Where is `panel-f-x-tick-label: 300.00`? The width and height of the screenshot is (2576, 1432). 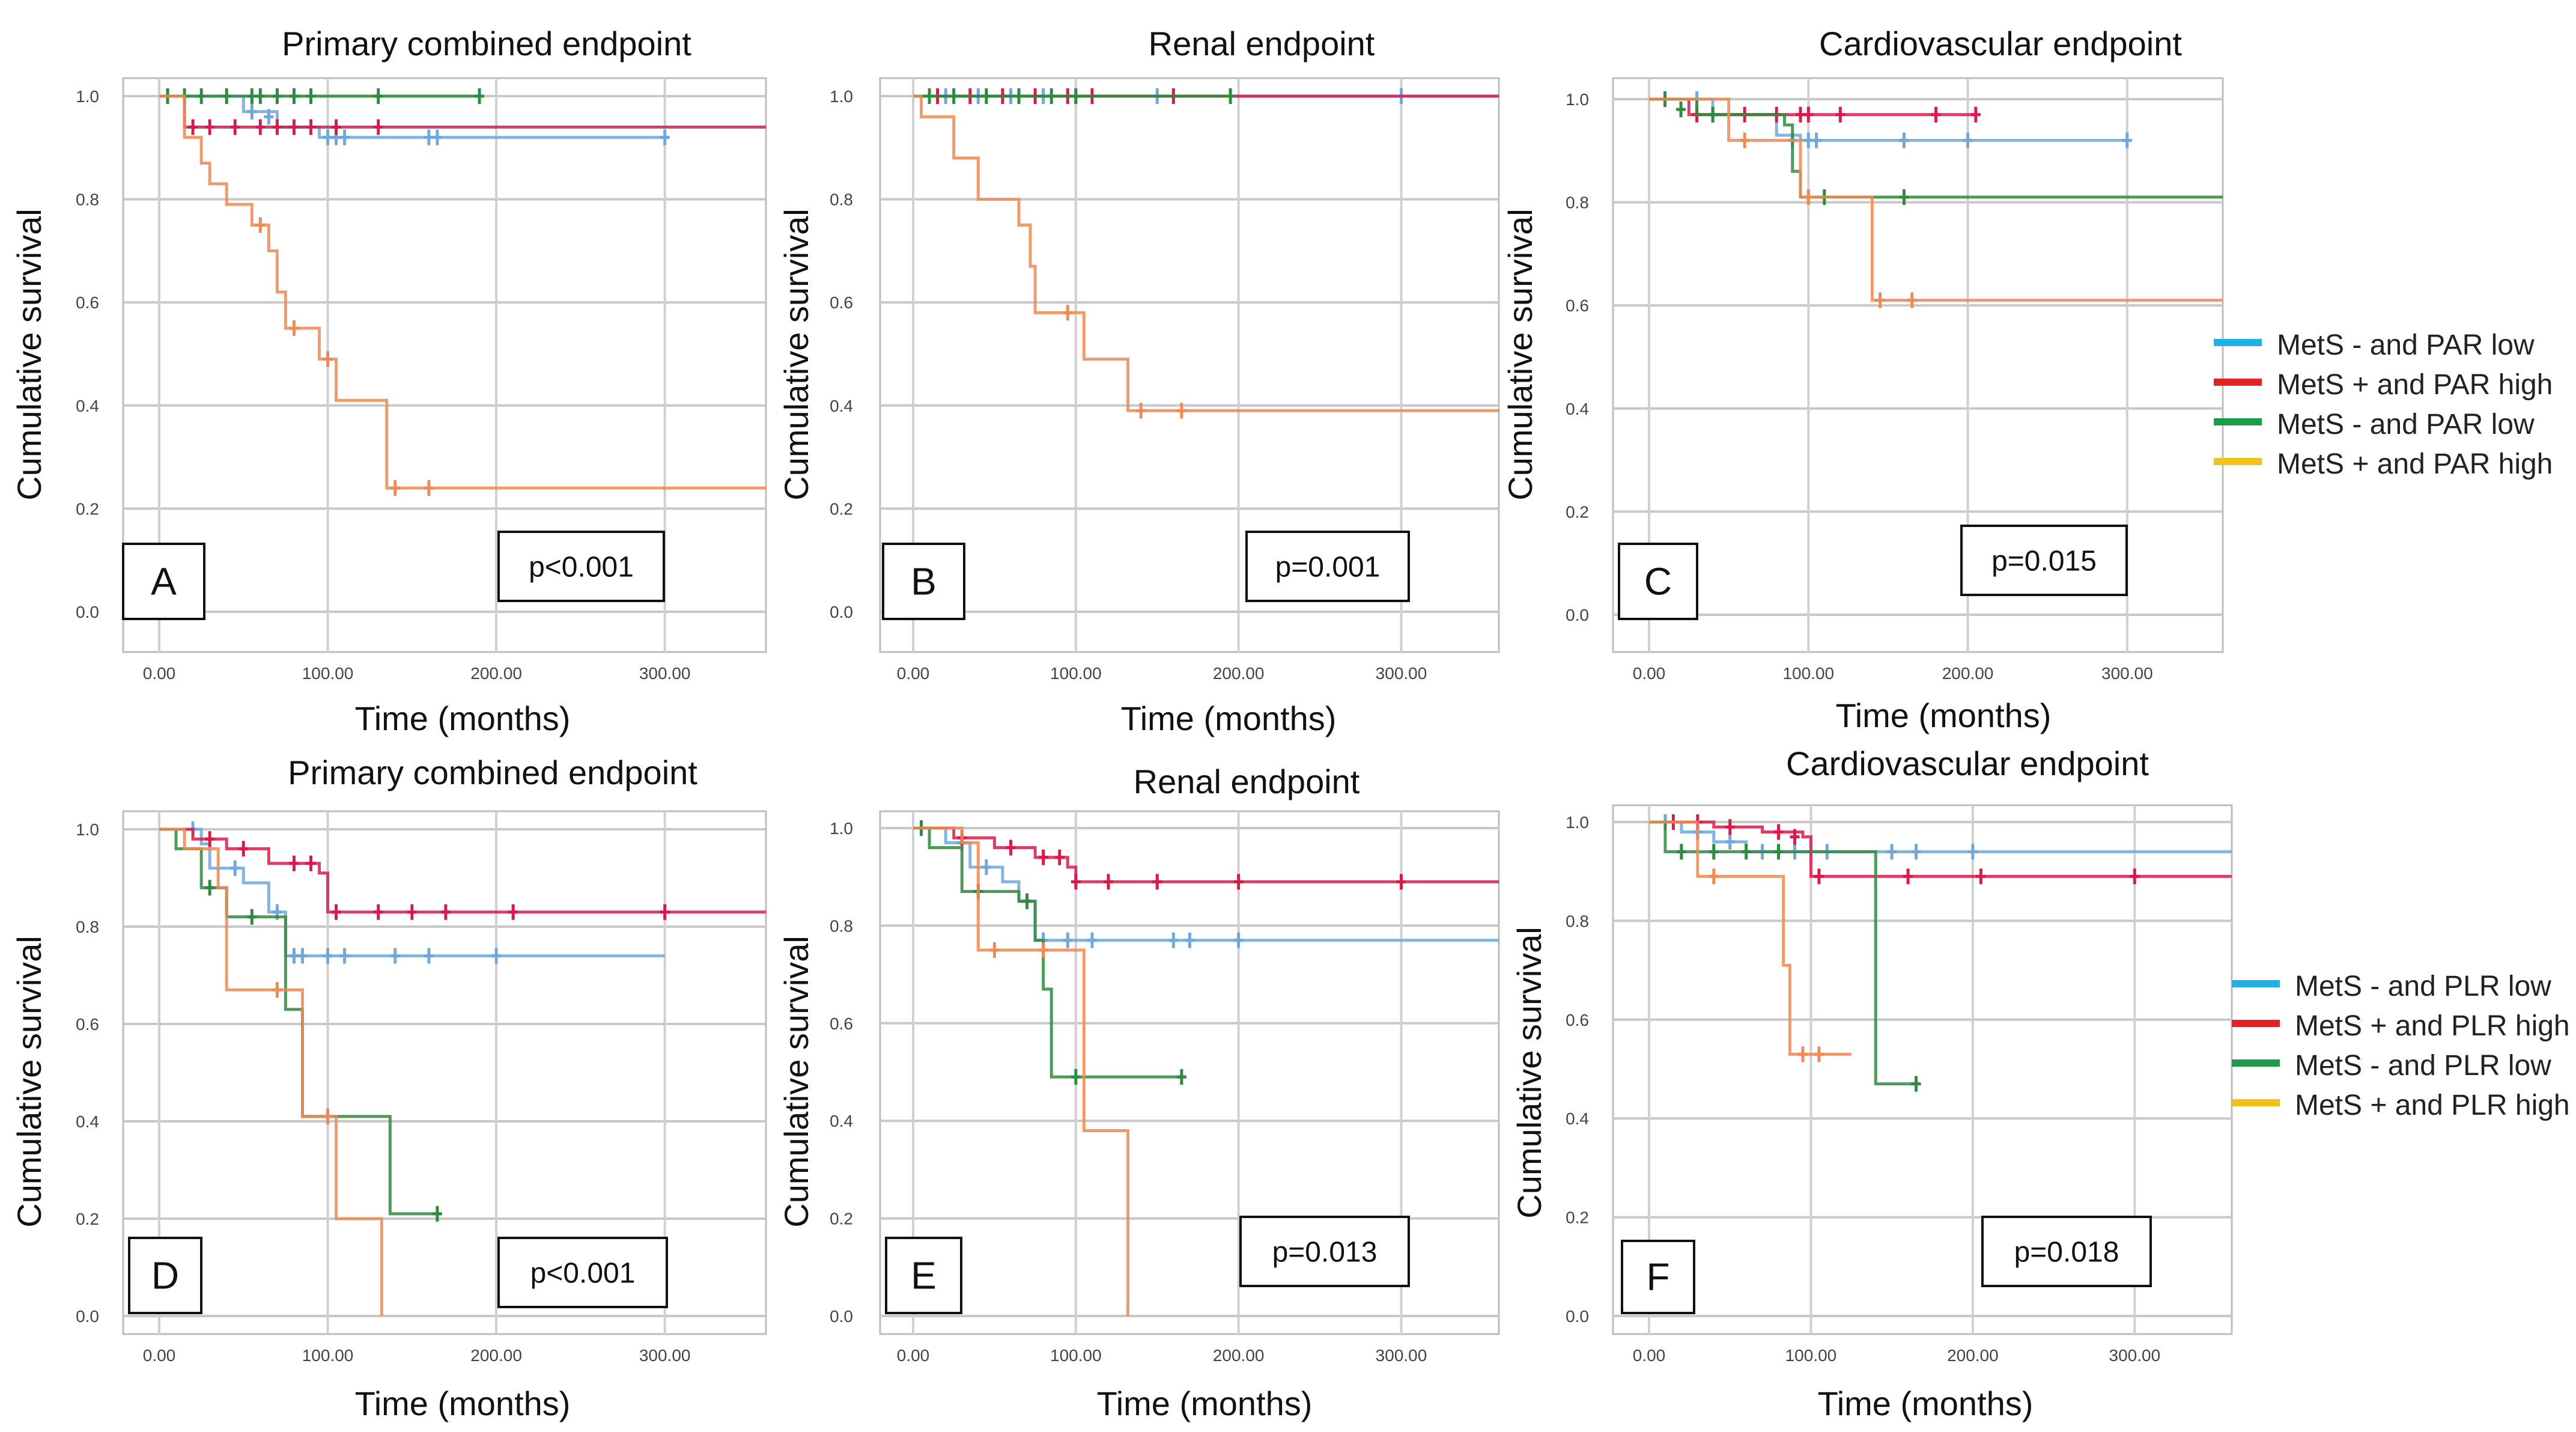
panel-f-x-tick-label: 300.00 is located at coordinates (2135, 1355).